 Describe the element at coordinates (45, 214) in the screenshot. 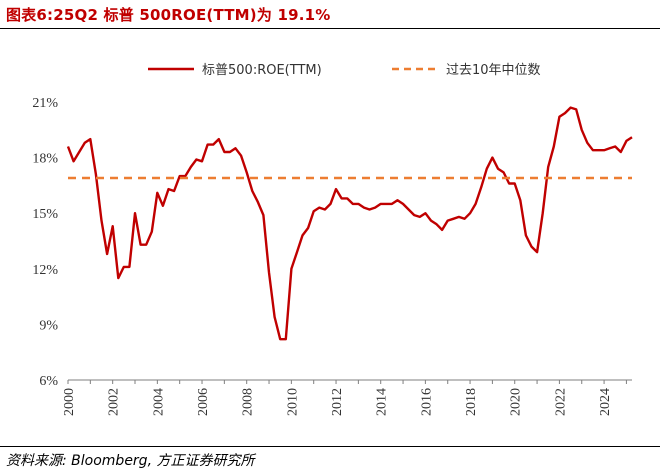

I see `y-tick-label: 15%` at that location.